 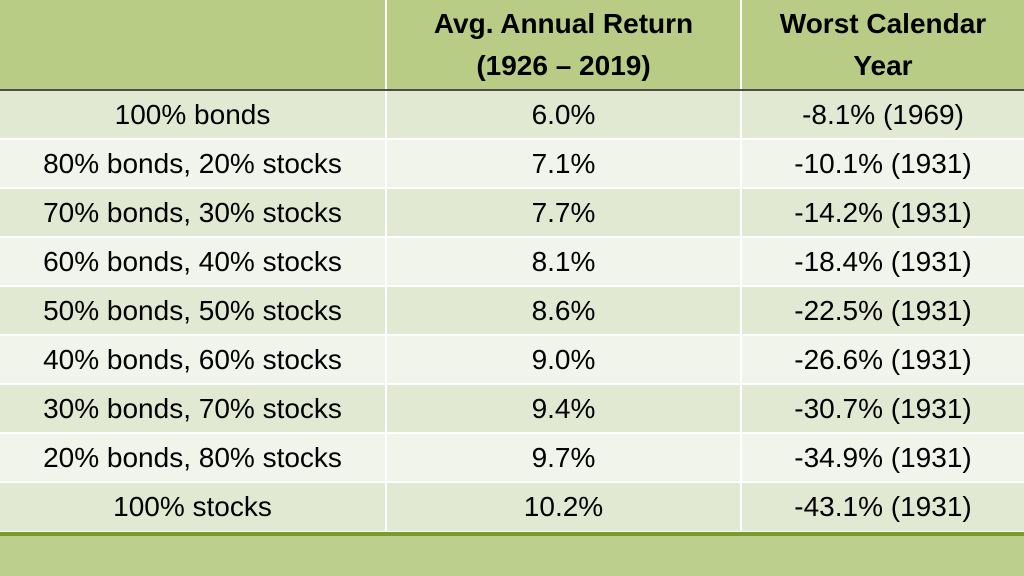 I want to click on header-allocation, so click(x=193, y=45).